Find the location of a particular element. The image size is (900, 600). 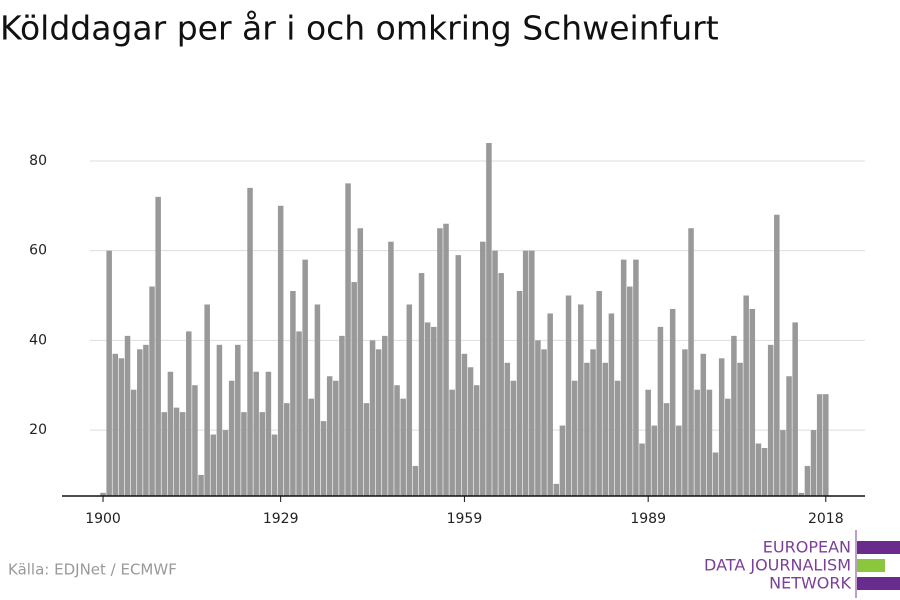

x-tick-label: 1900 is located at coordinates (103, 519).